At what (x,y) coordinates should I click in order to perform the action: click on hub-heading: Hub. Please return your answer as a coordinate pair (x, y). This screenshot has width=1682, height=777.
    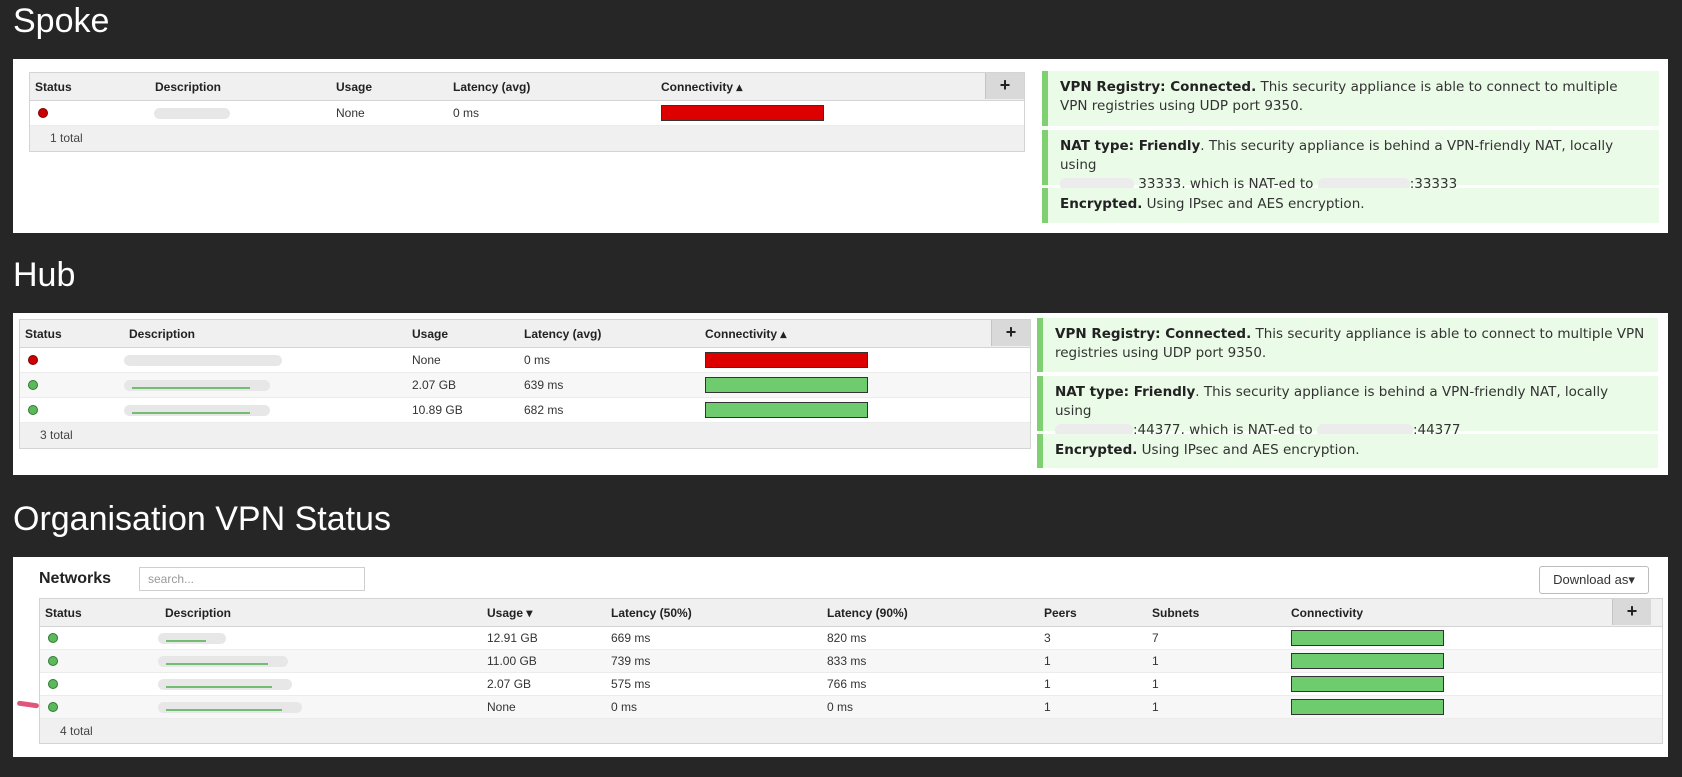
    Looking at the image, I should click on (44, 275).